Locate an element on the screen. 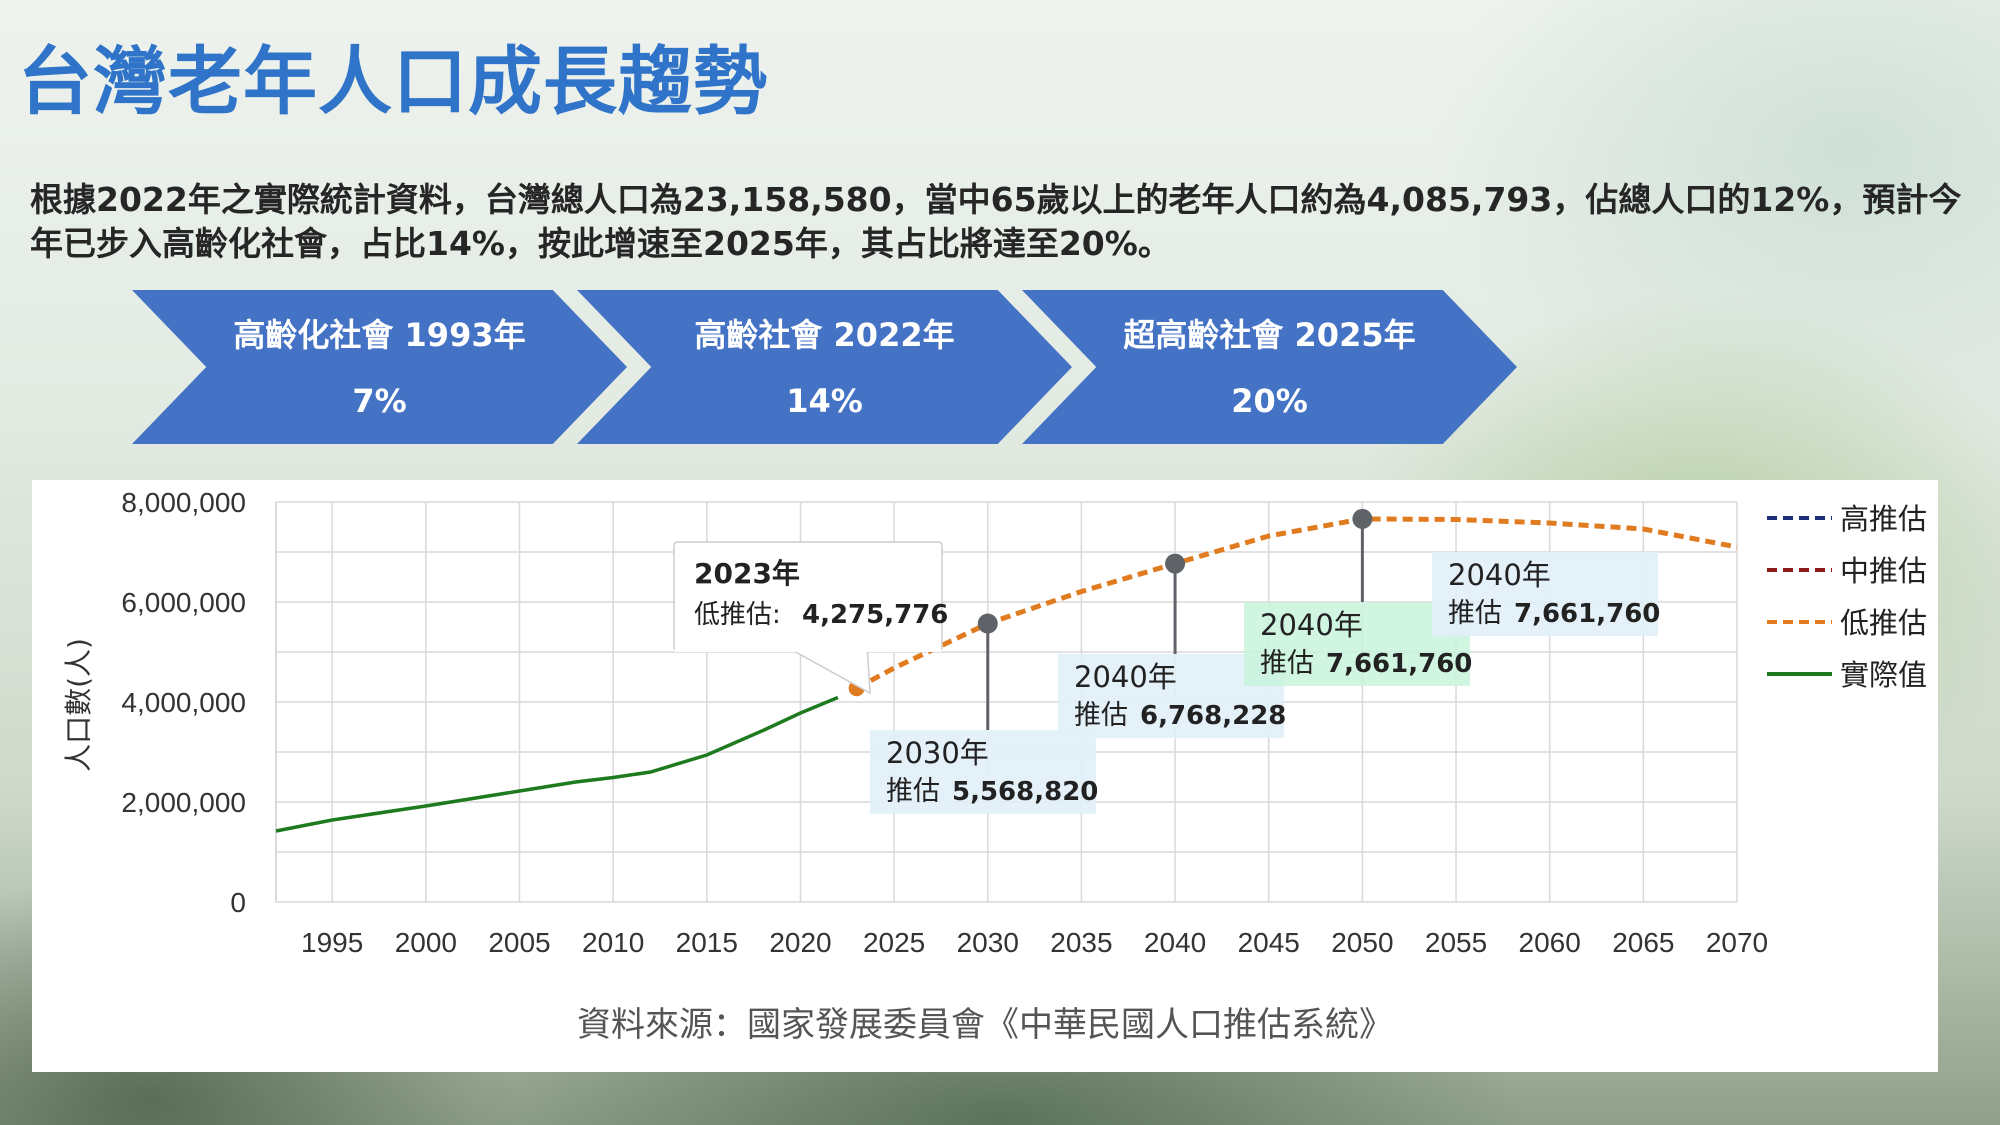  tooltip-value: 4,275,776 is located at coordinates (875, 615).